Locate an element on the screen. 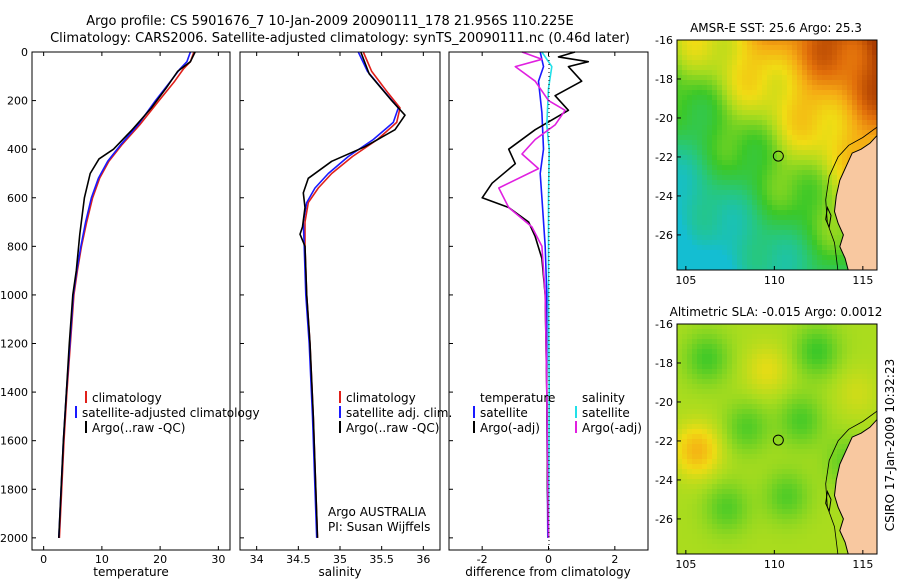 The width and height of the screenshot is (900, 580). sst-map-ytick-label: -26 is located at coordinates (664, 235).